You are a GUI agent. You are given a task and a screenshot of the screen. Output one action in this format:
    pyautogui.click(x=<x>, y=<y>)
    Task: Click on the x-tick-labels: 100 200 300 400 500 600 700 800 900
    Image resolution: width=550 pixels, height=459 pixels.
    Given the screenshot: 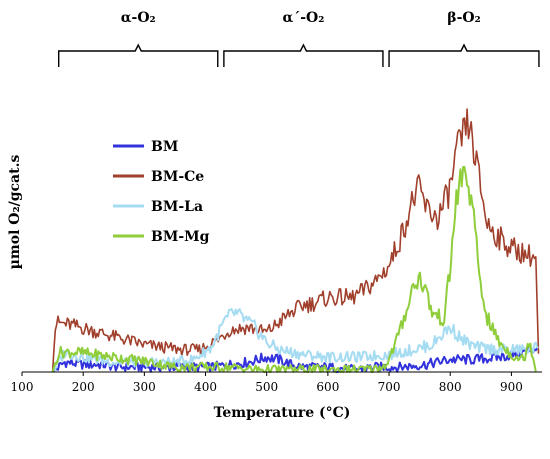 What is the action you would take?
    pyautogui.click(x=267, y=383)
    